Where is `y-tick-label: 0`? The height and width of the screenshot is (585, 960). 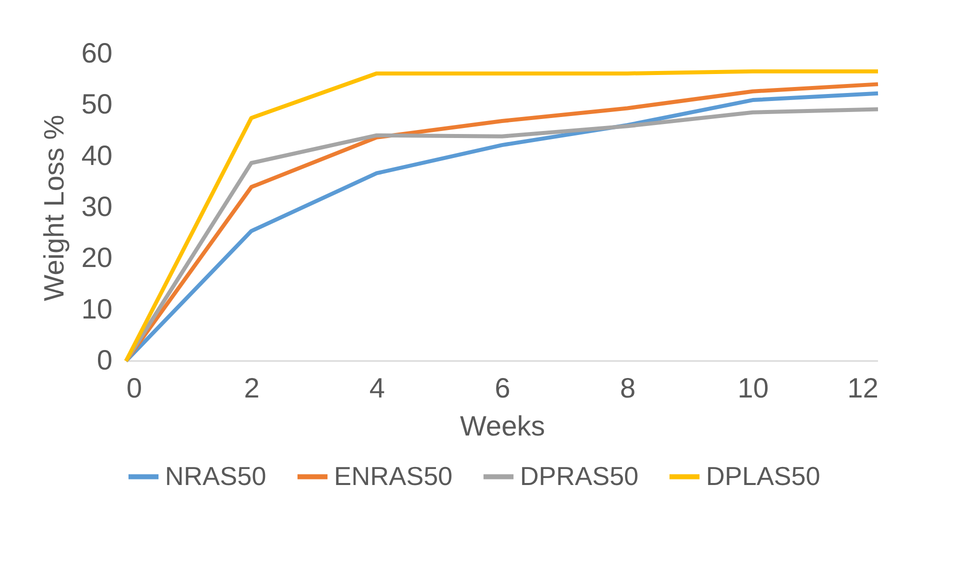 y-tick-label: 0 is located at coordinates (104, 360).